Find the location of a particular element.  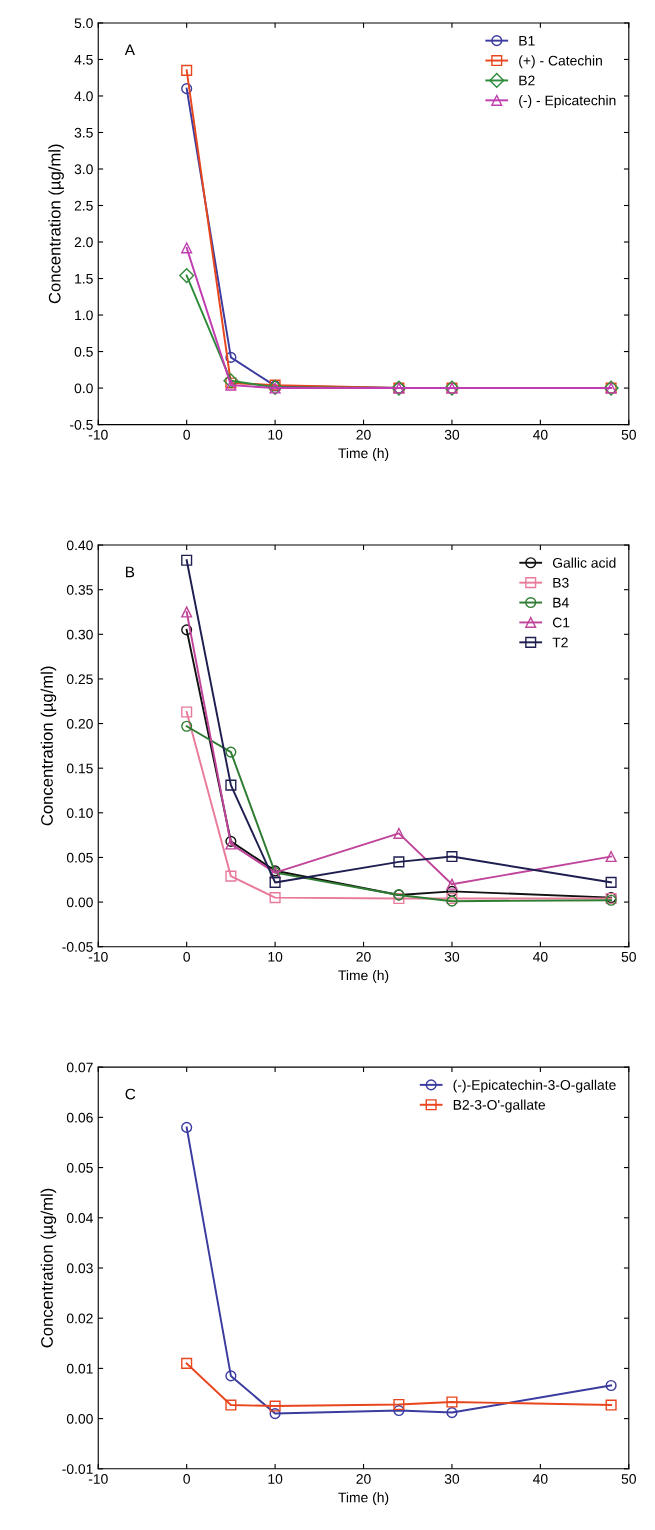

y-tick-label: 0.02 is located at coordinates (79, 1318).